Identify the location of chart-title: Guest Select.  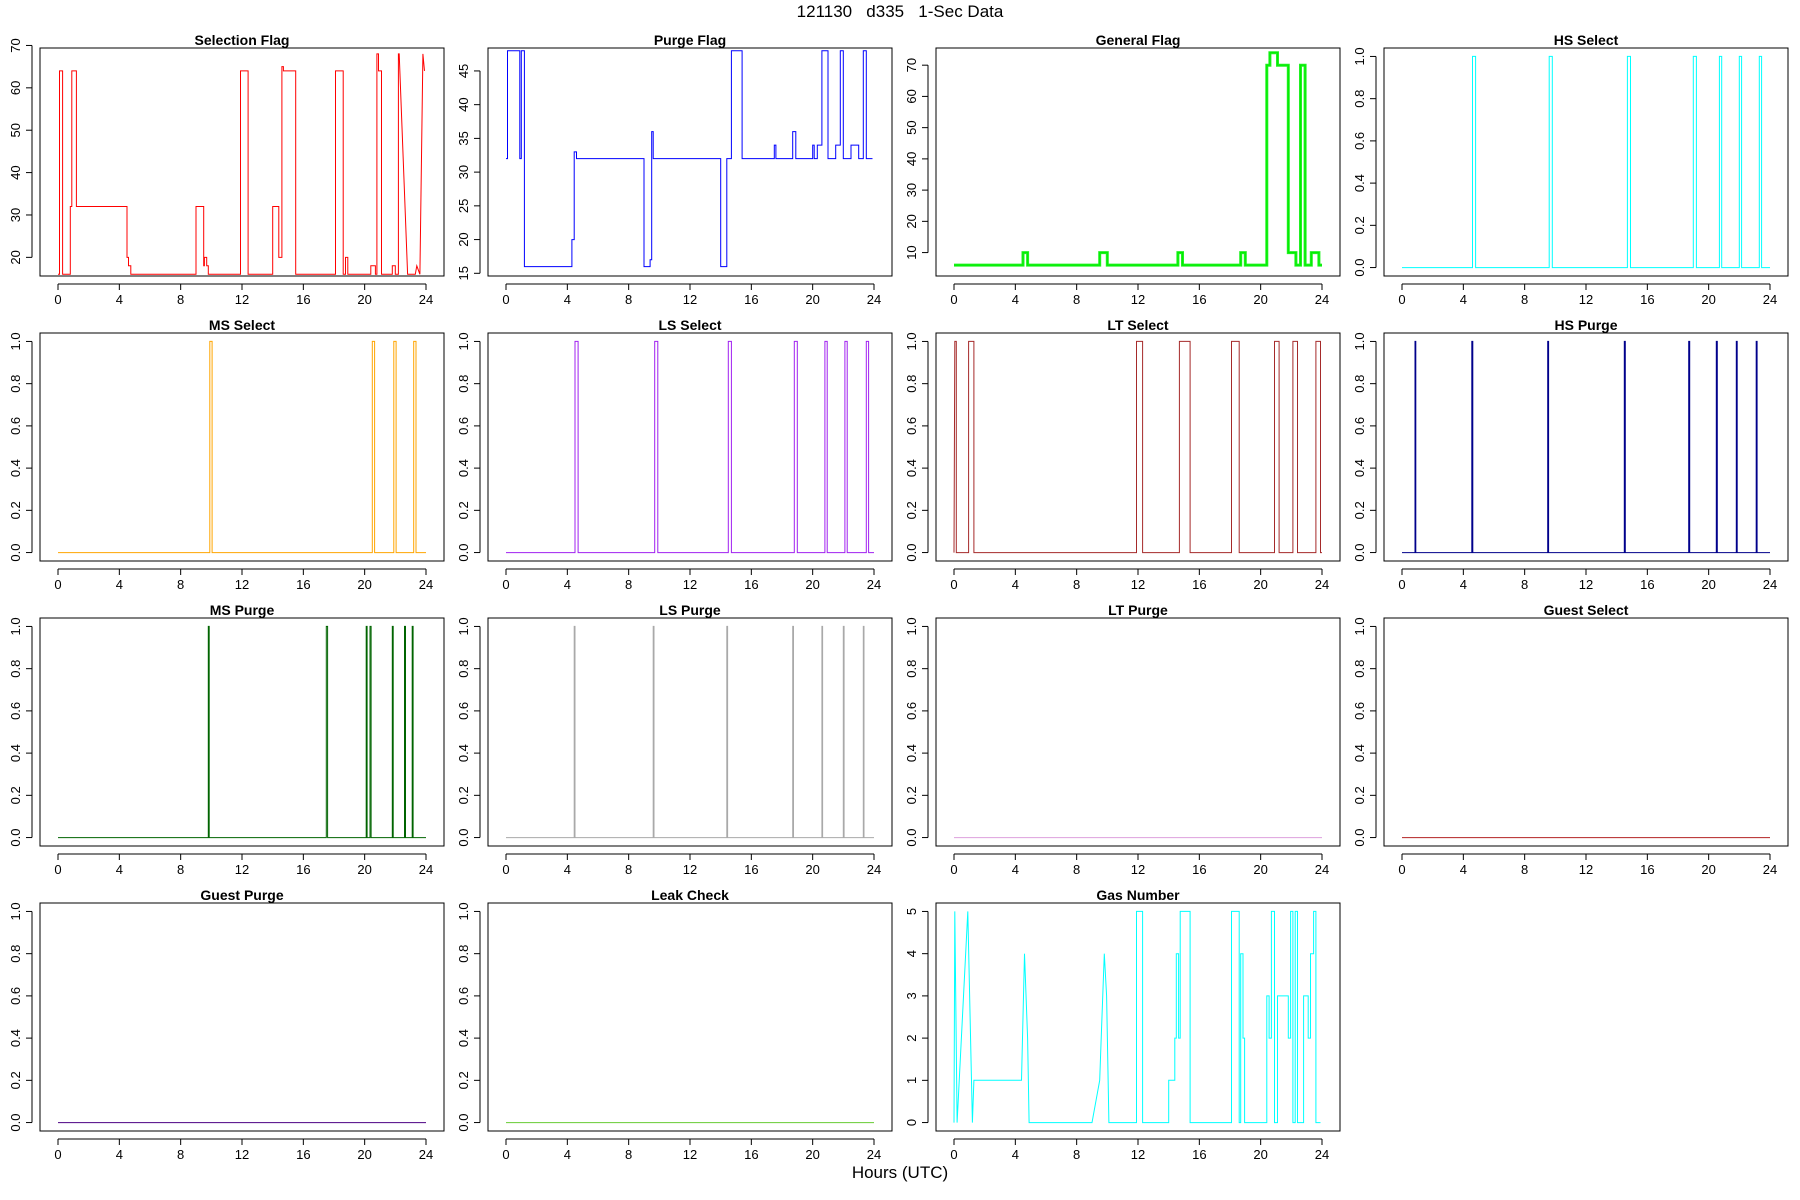
(1586, 610).